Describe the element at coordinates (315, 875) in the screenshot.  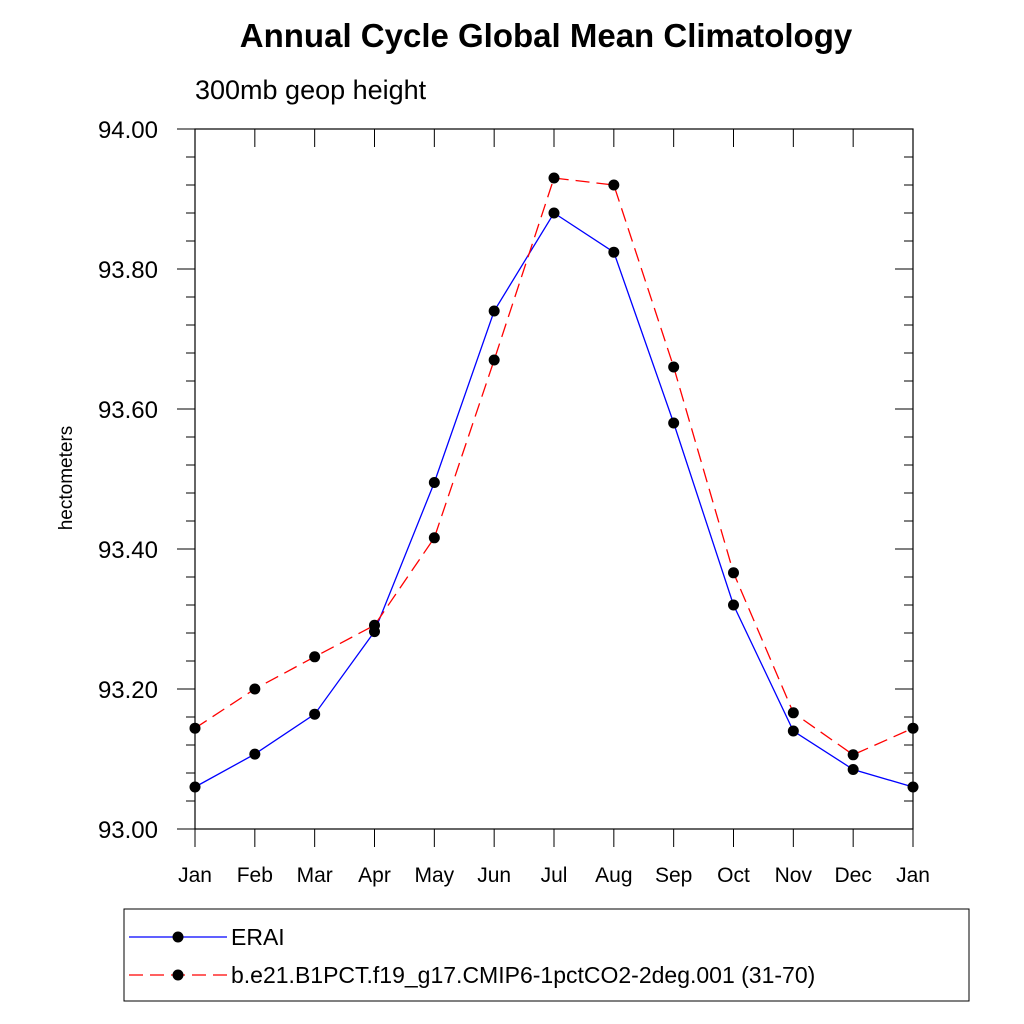
I see `x-tick-label: Mar` at that location.